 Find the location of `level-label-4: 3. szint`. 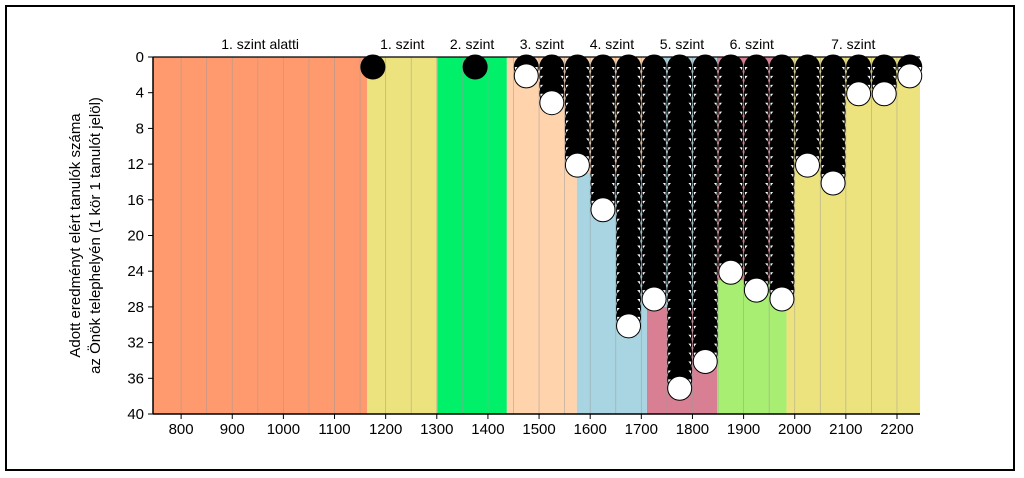

level-label-4: 3. szint is located at coordinates (542, 44).